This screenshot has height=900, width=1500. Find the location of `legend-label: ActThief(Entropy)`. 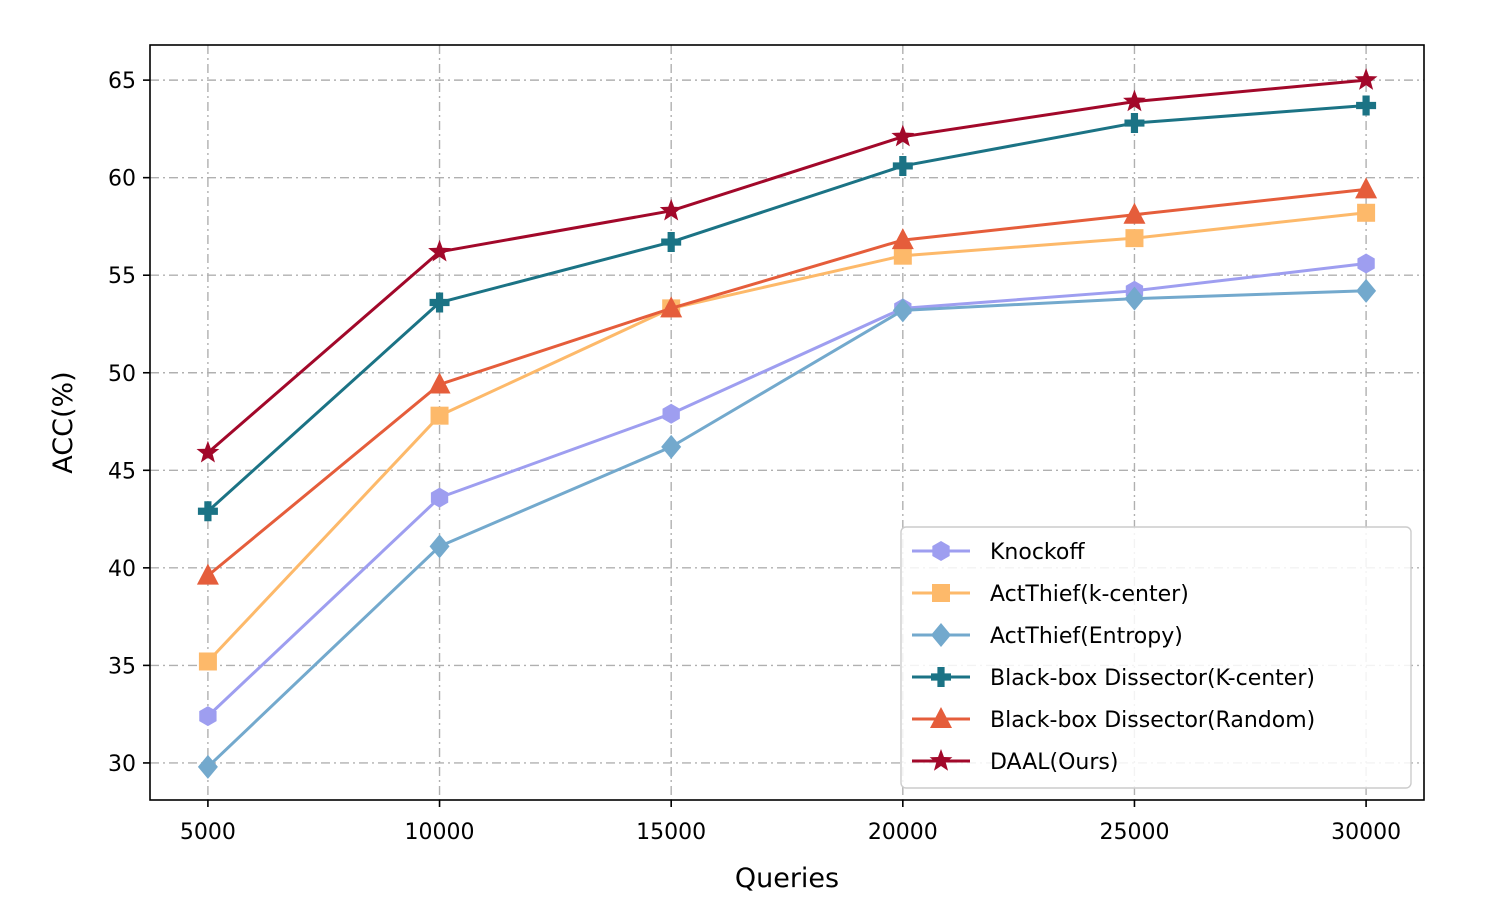

legend-label: ActThief(Entropy) is located at coordinates (1086, 636).